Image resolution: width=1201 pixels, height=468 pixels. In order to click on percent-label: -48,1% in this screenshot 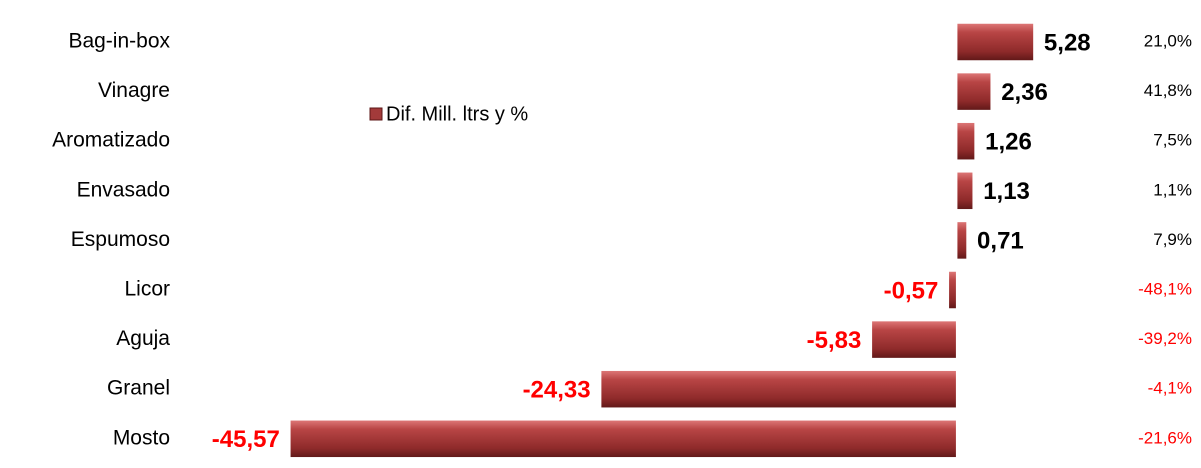, I will do `click(1165, 288)`.